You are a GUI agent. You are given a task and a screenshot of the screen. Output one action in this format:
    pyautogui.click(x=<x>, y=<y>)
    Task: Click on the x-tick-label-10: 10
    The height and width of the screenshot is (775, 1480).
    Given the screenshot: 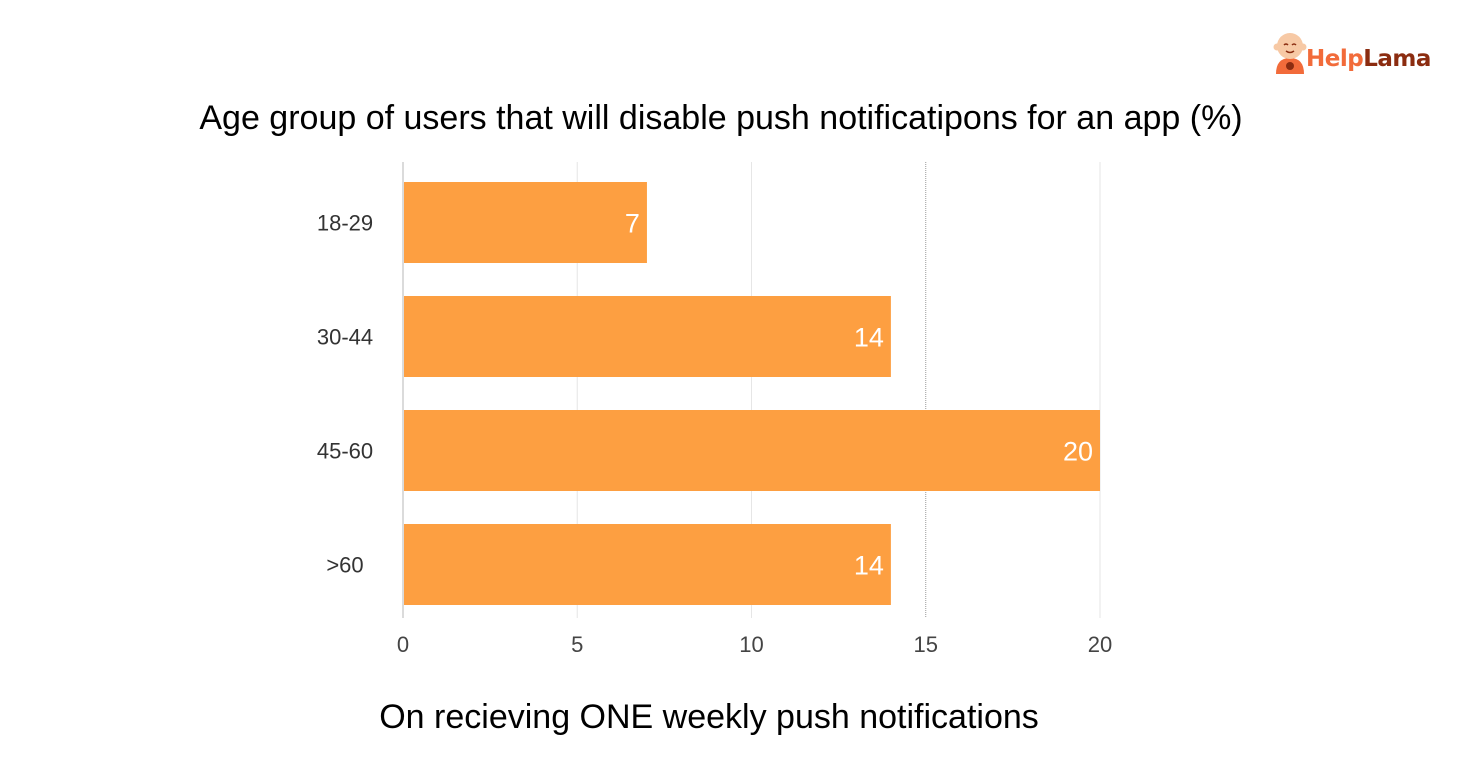 What is the action you would take?
    pyautogui.click(x=751, y=644)
    